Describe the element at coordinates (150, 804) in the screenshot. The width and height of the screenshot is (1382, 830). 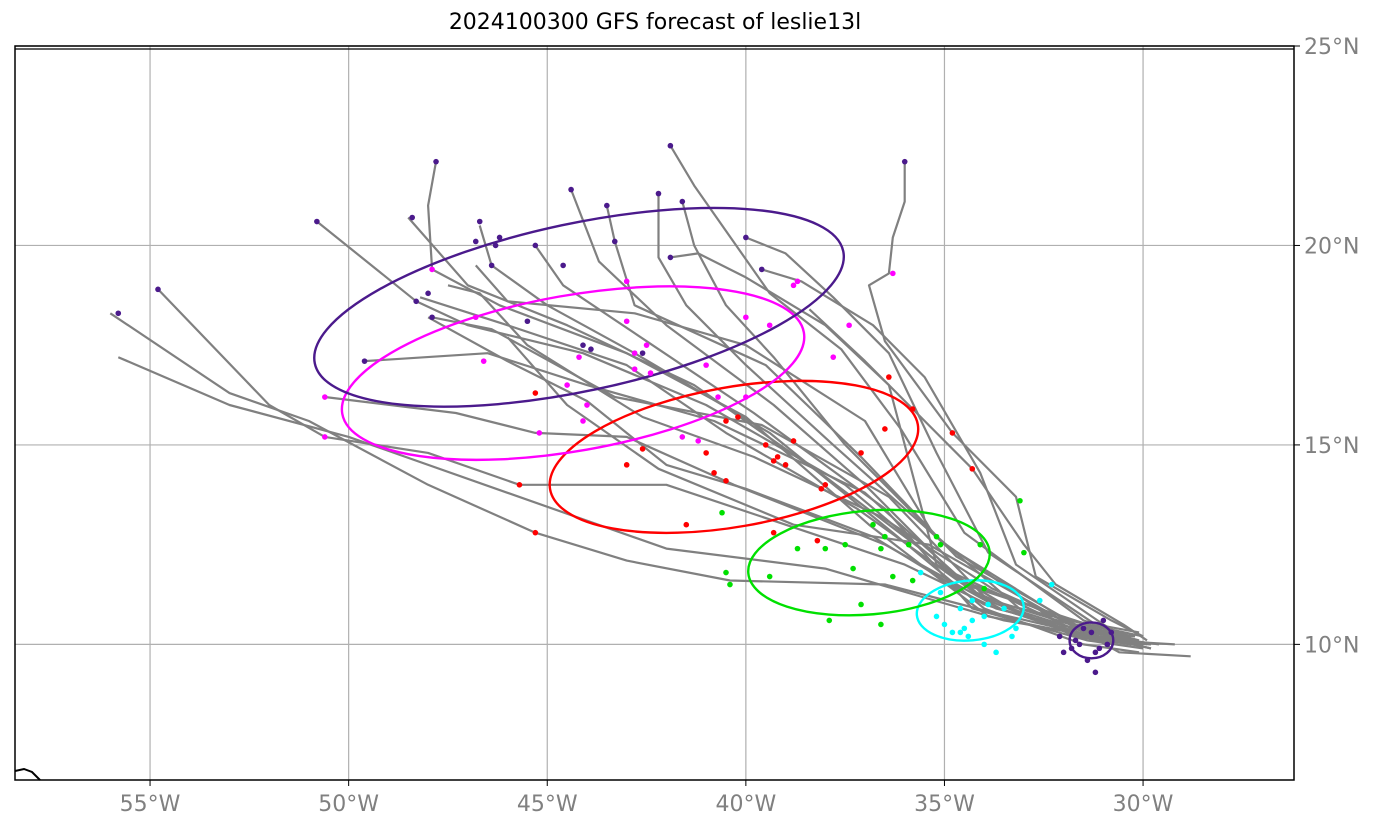
I see `x-tick-label-0: 55°W` at that location.